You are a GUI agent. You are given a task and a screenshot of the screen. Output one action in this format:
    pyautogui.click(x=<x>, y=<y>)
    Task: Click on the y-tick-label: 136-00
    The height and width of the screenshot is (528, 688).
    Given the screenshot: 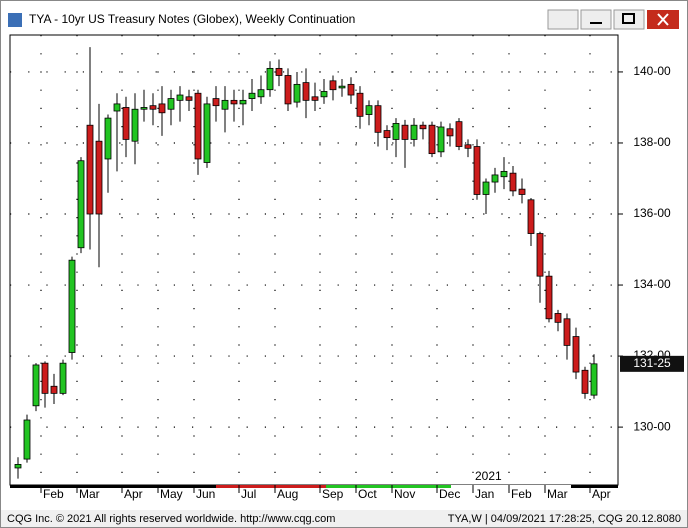 What is the action you would take?
    pyautogui.click(x=652, y=213)
    